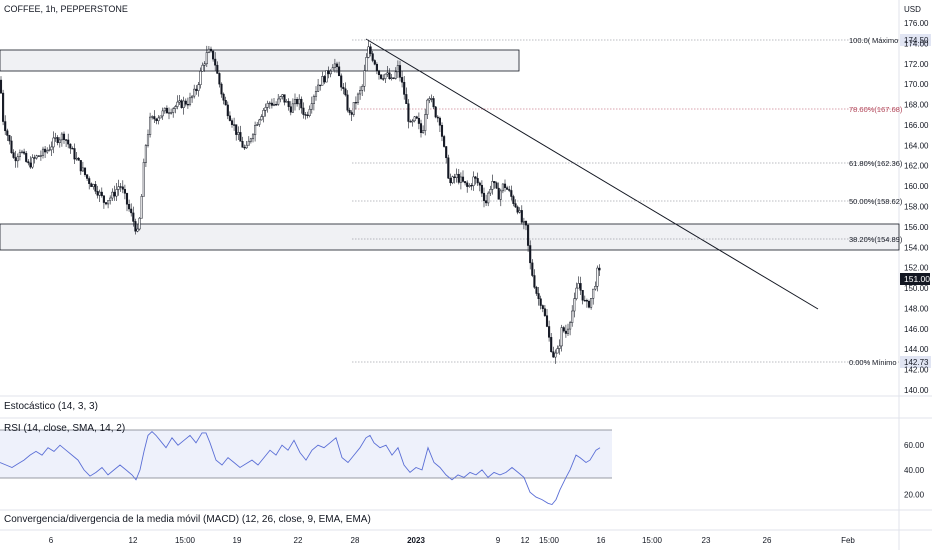 This screenshot has height=550, width=932. I want to click on resistance-zone, so click(260, 60).